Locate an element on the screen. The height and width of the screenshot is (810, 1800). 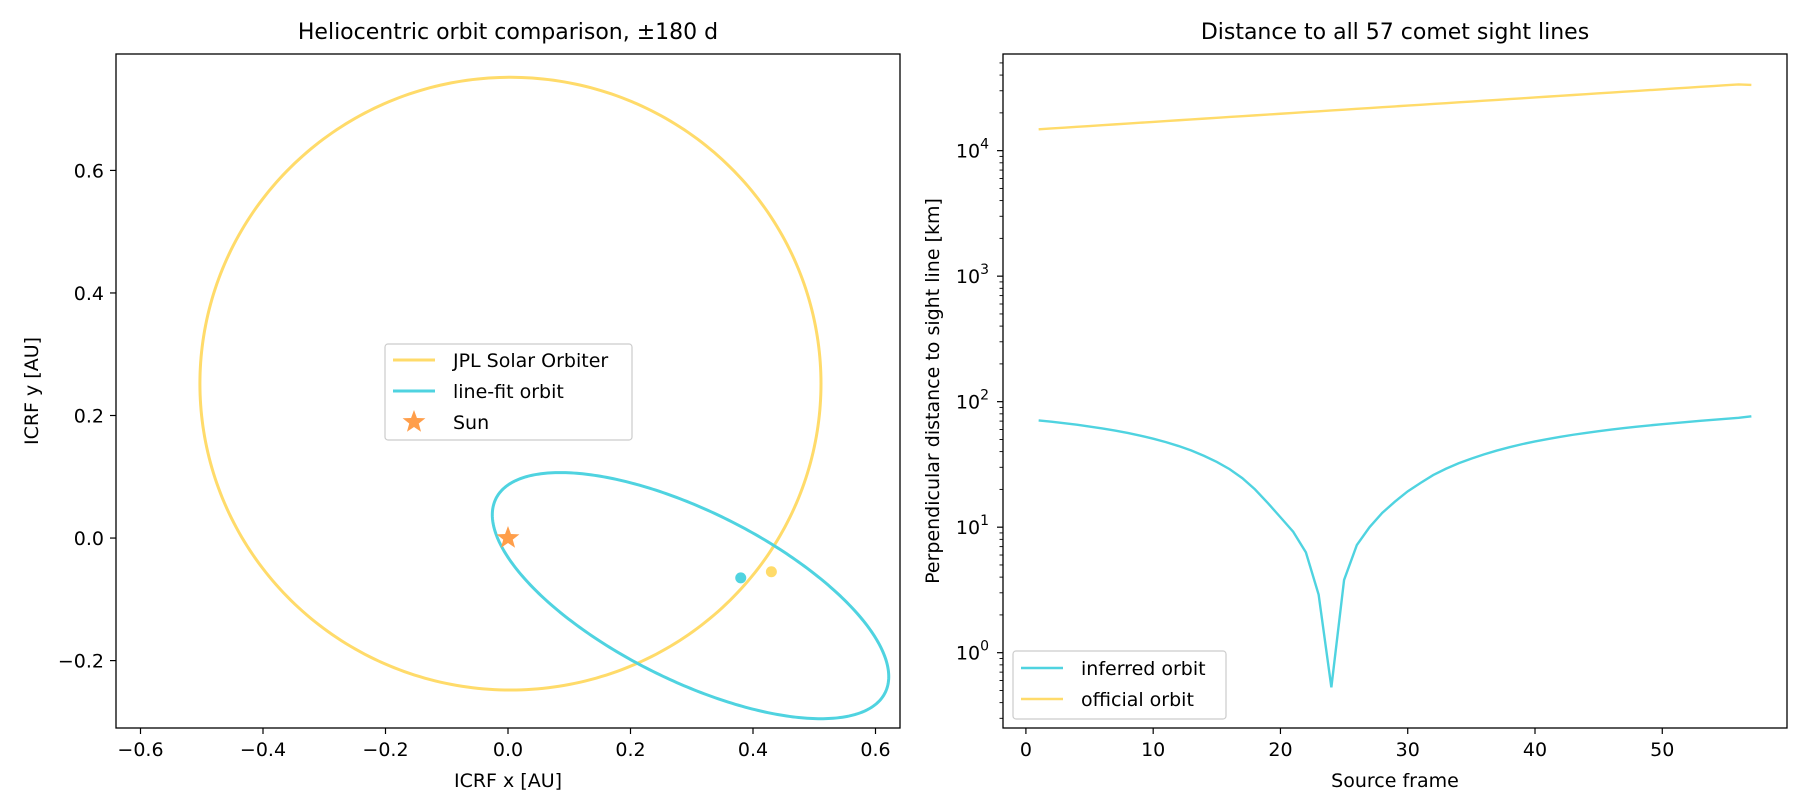
sun-star-marker is located at coordinates (508, 537).